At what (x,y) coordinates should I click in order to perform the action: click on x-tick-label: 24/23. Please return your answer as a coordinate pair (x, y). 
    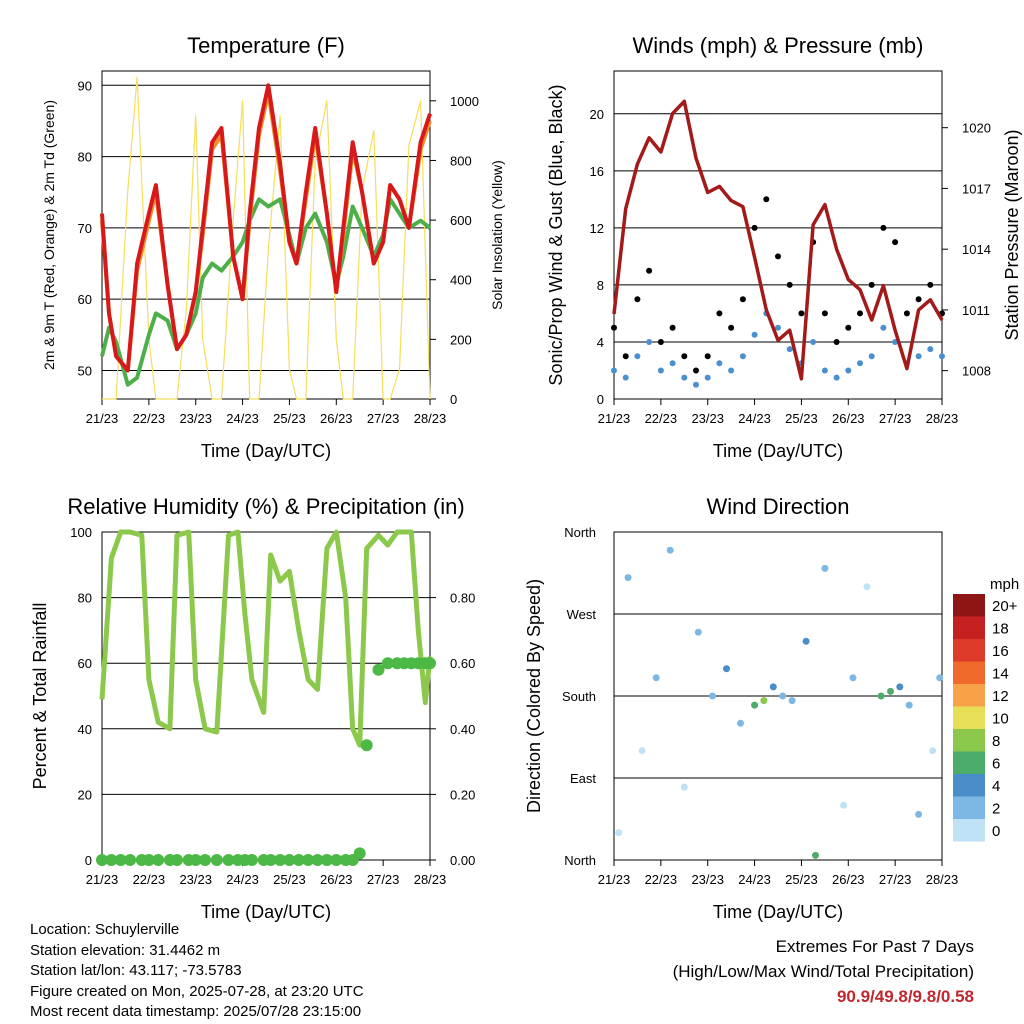
    Looking at the image, I should click on (754, 879).